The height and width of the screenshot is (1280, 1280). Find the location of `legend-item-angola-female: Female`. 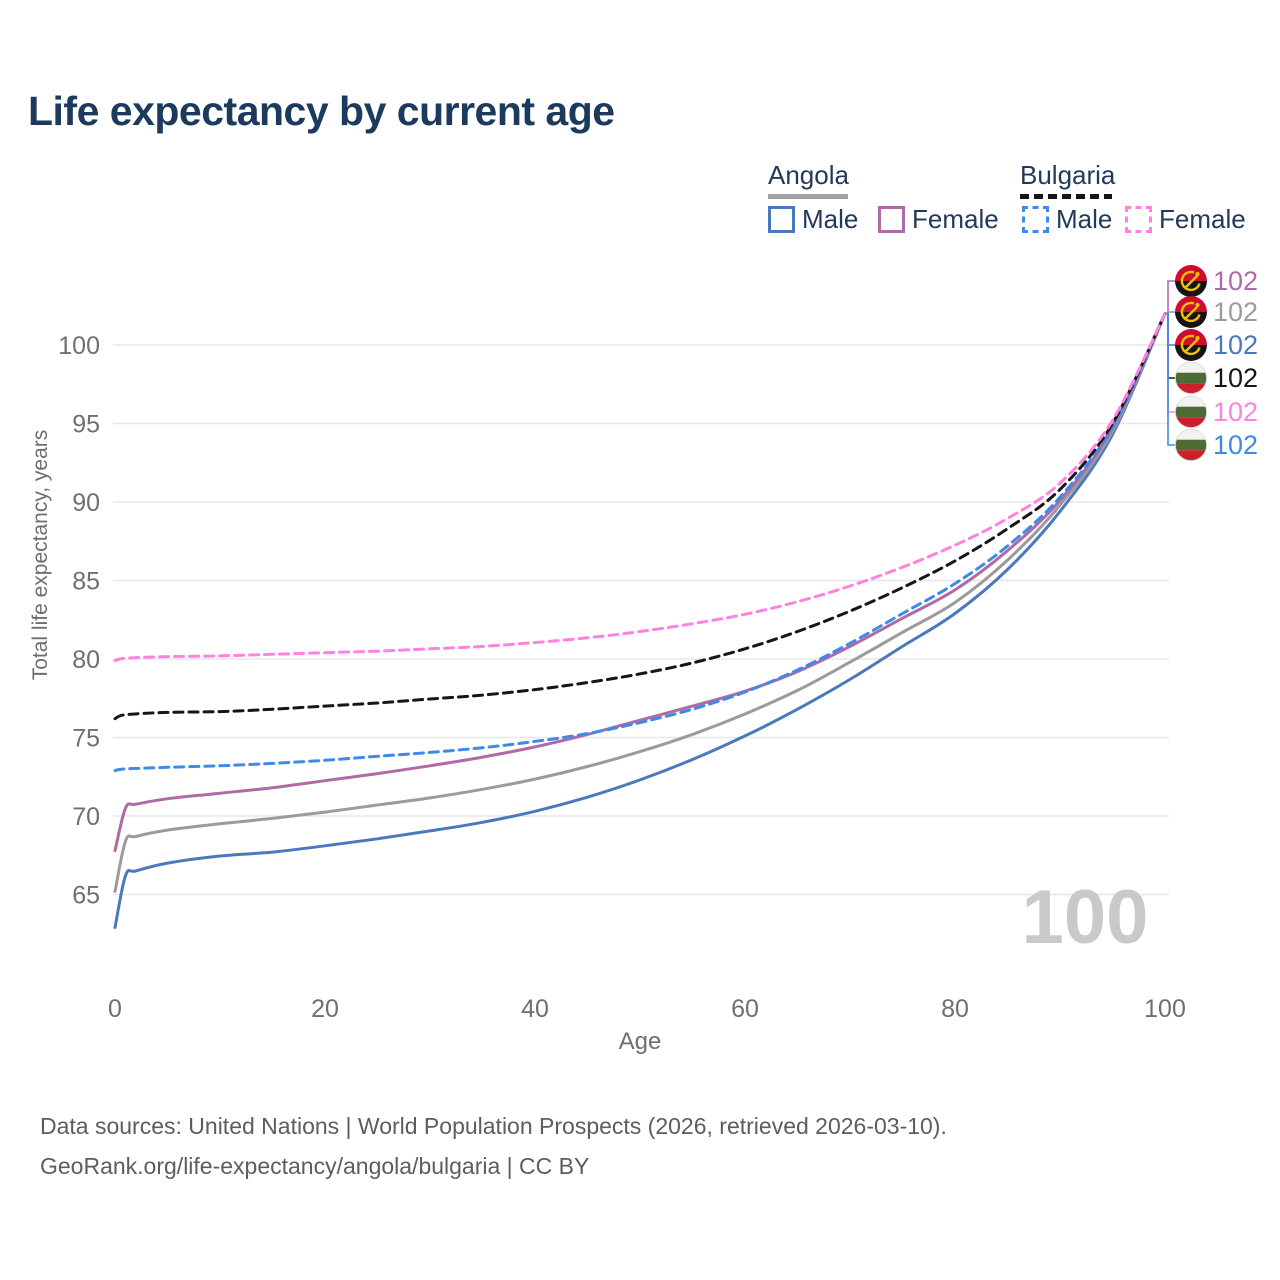

legend-item-angola-female: Female is located at coordinates (938, 219).